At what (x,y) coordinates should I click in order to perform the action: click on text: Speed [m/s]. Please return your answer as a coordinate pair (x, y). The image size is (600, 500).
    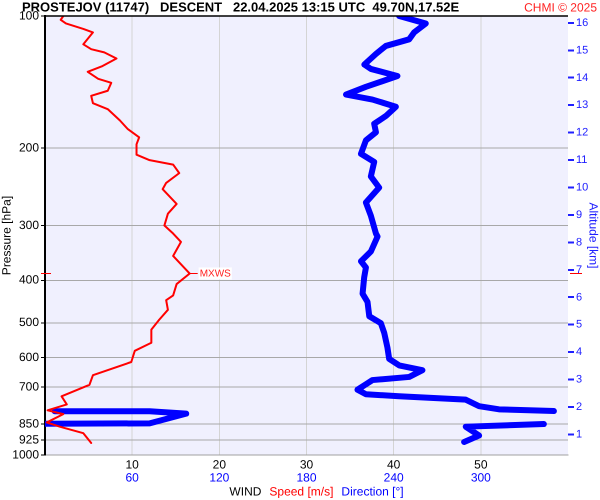
    Looking at the image, I should click on (301, 491).